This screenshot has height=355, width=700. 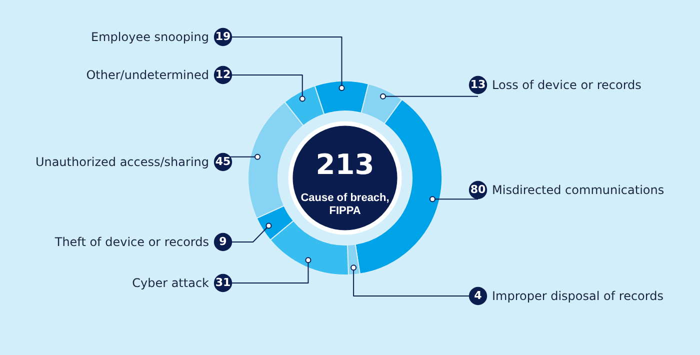 I want to click on text: Cause of breach, FIPPA, so click(x=345, y=204).